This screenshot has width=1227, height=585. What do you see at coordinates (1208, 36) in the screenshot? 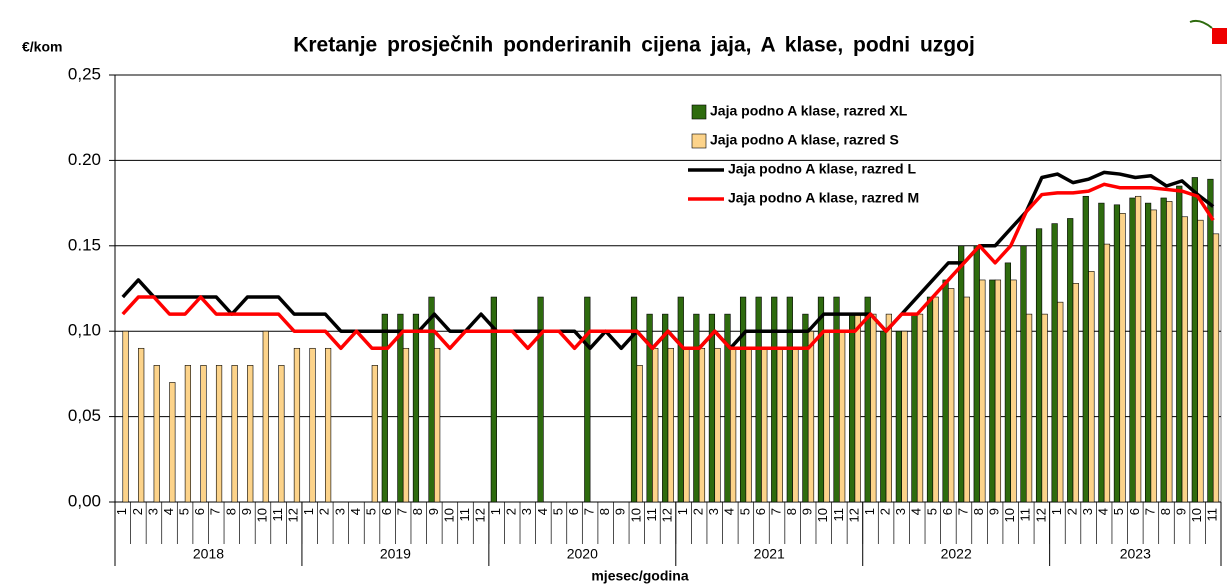
I see `logo` at bounding box center [1208, 36].